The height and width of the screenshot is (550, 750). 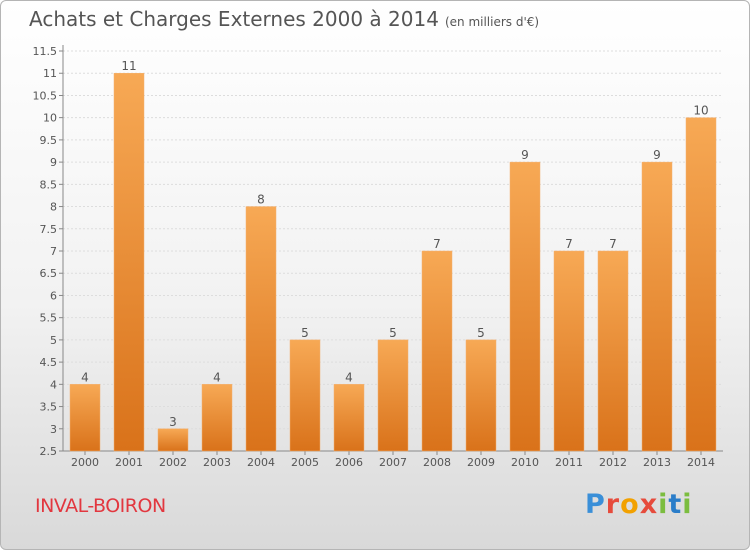 I want to click on bar-2000, so click(x=85, y=418).